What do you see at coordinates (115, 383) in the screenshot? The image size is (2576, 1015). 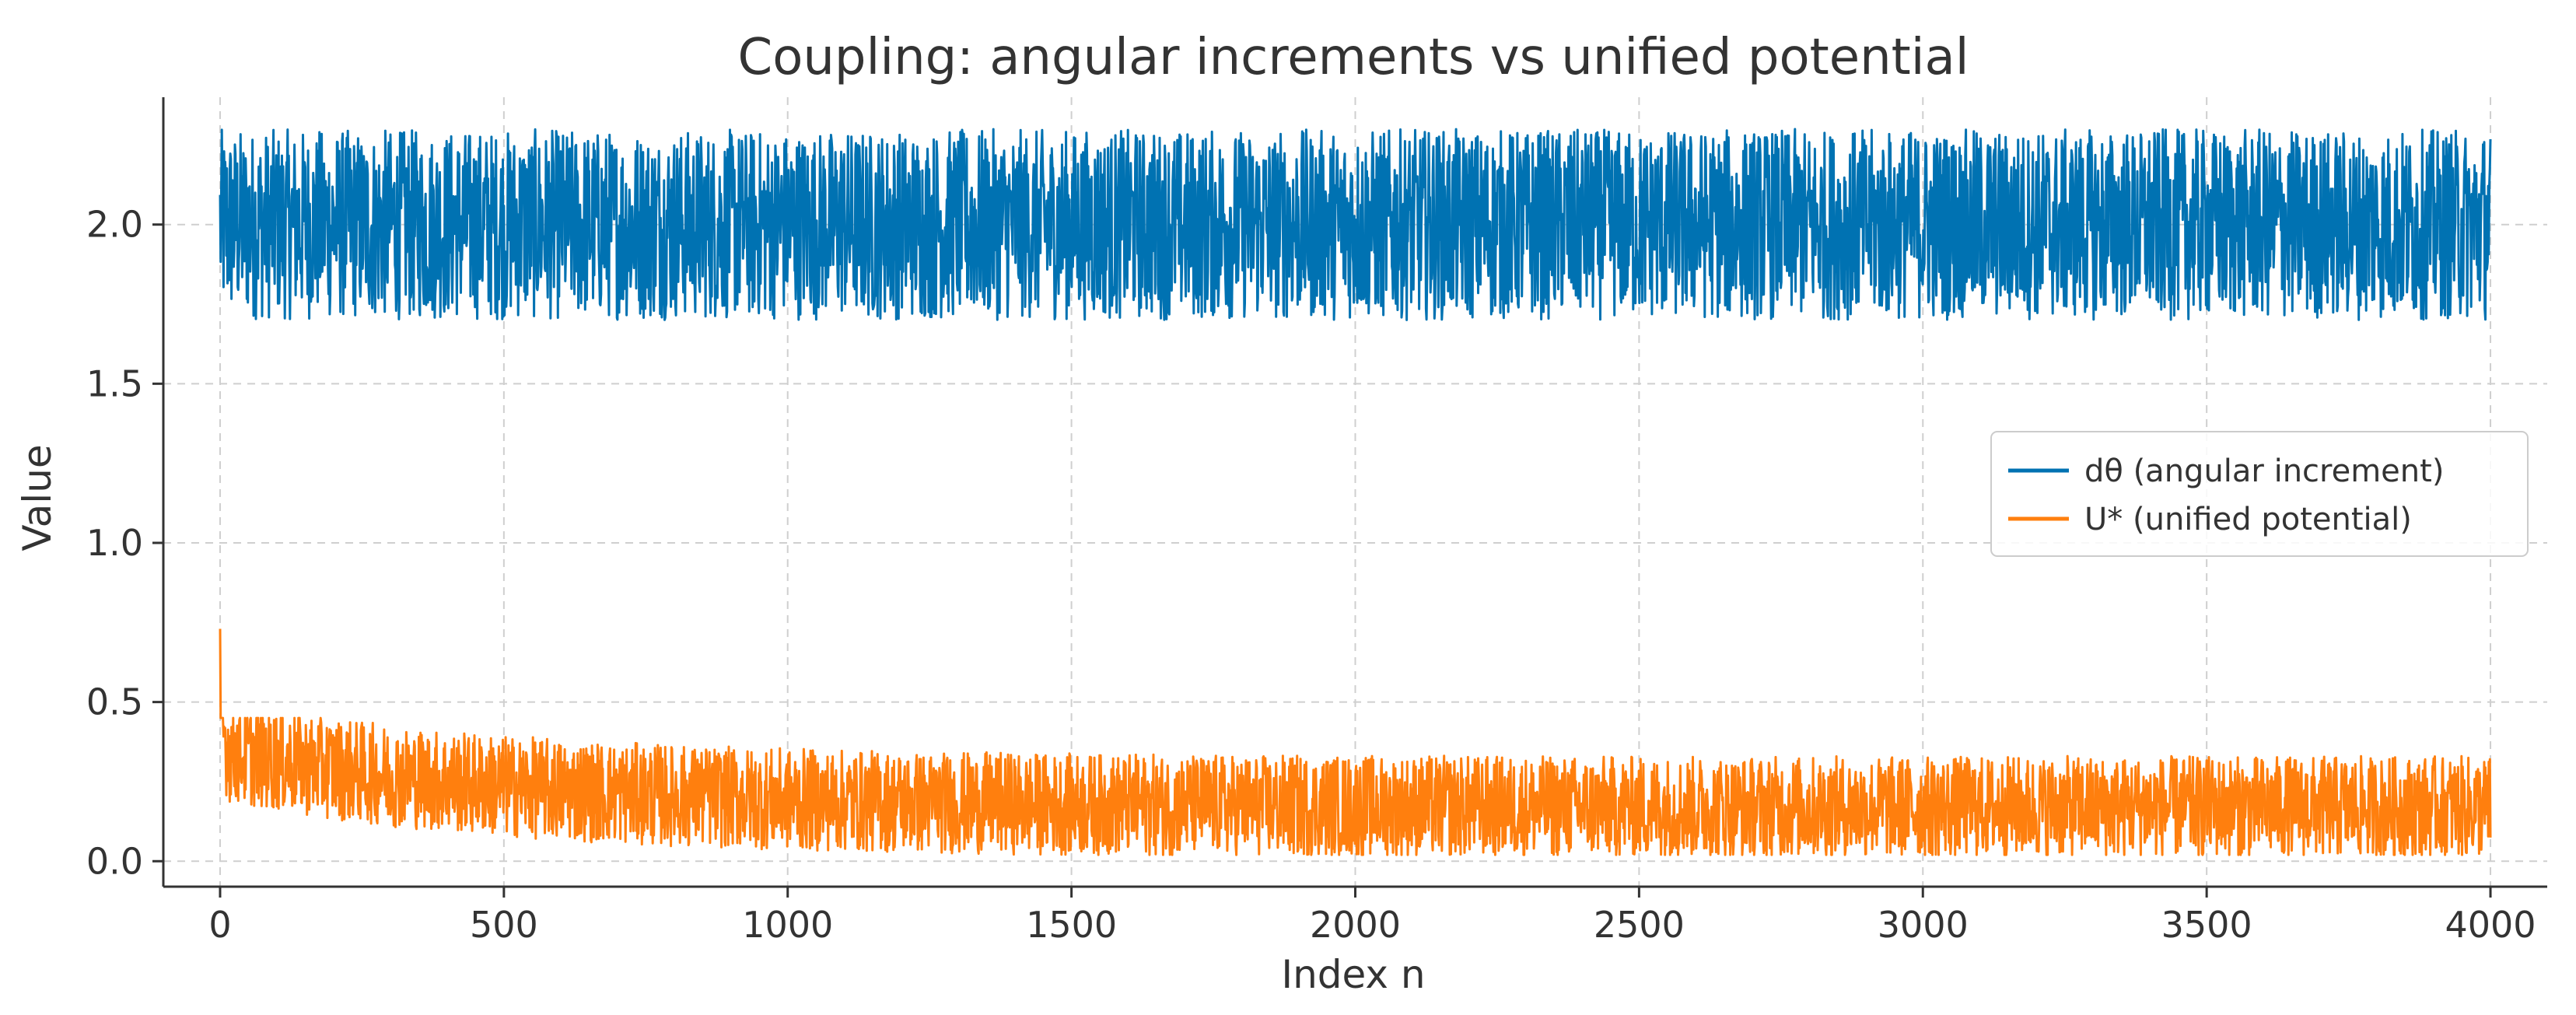 I see `y-tick-label: 1.5` at bounding box center [115, 383].